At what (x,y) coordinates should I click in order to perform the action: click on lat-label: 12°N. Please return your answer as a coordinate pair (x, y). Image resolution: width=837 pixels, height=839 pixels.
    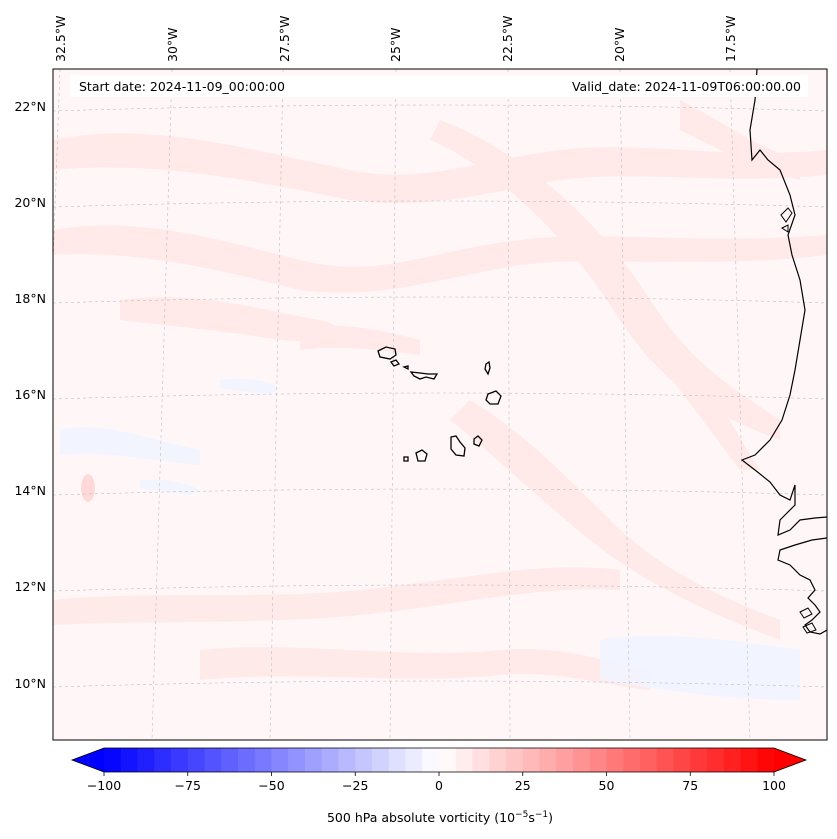
    Looking at the image, I should click on (30, 586).